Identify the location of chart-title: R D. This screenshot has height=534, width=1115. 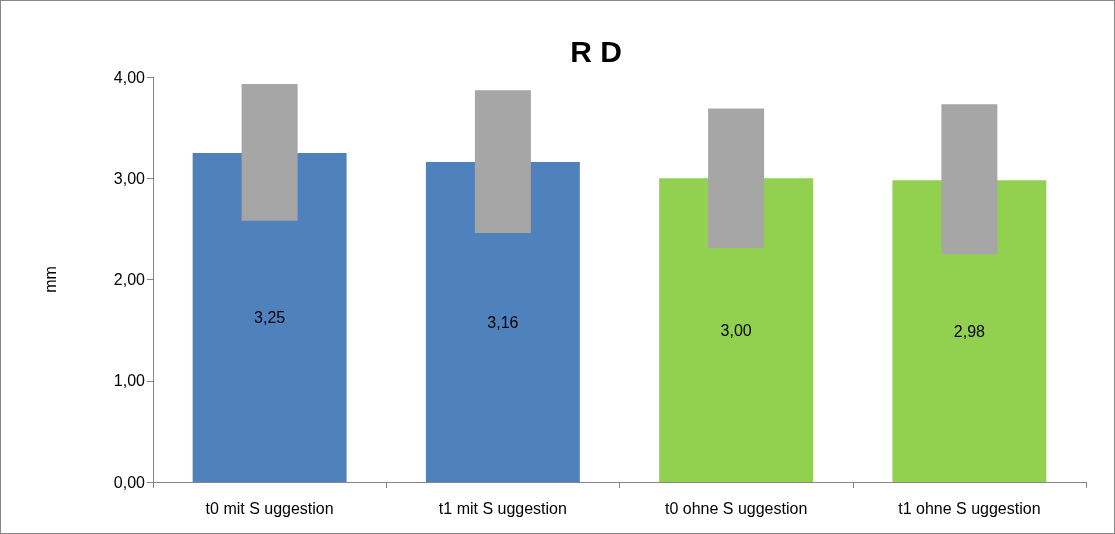
(596, 51).